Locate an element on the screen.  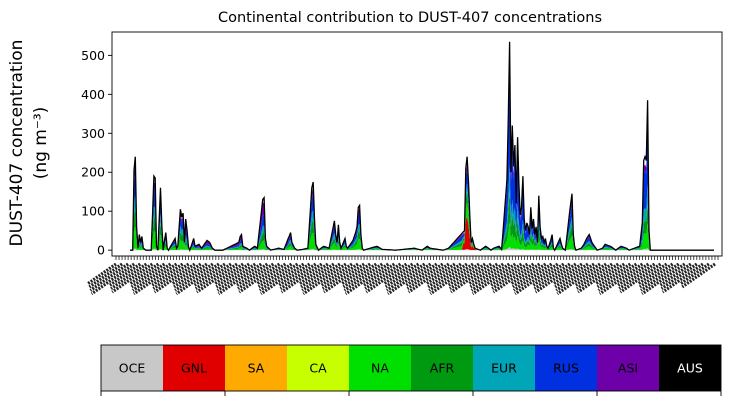
stack-area-afr is located at coordinates (422, 220).